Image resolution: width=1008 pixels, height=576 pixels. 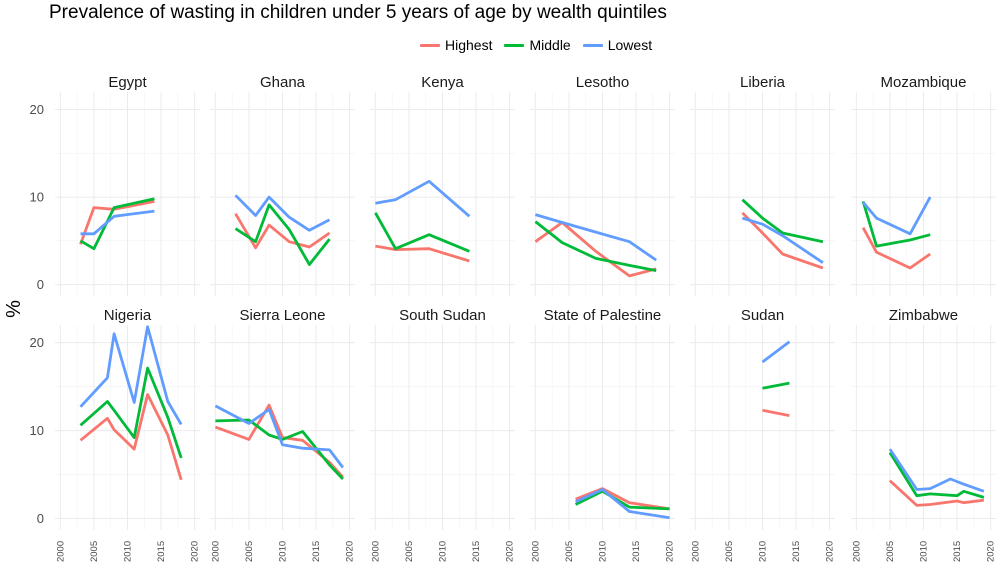 What do you see at coordinates (282, 231) in the screenshot?
I see `series-line-highest-ghana` at bounding box center [282, 231].